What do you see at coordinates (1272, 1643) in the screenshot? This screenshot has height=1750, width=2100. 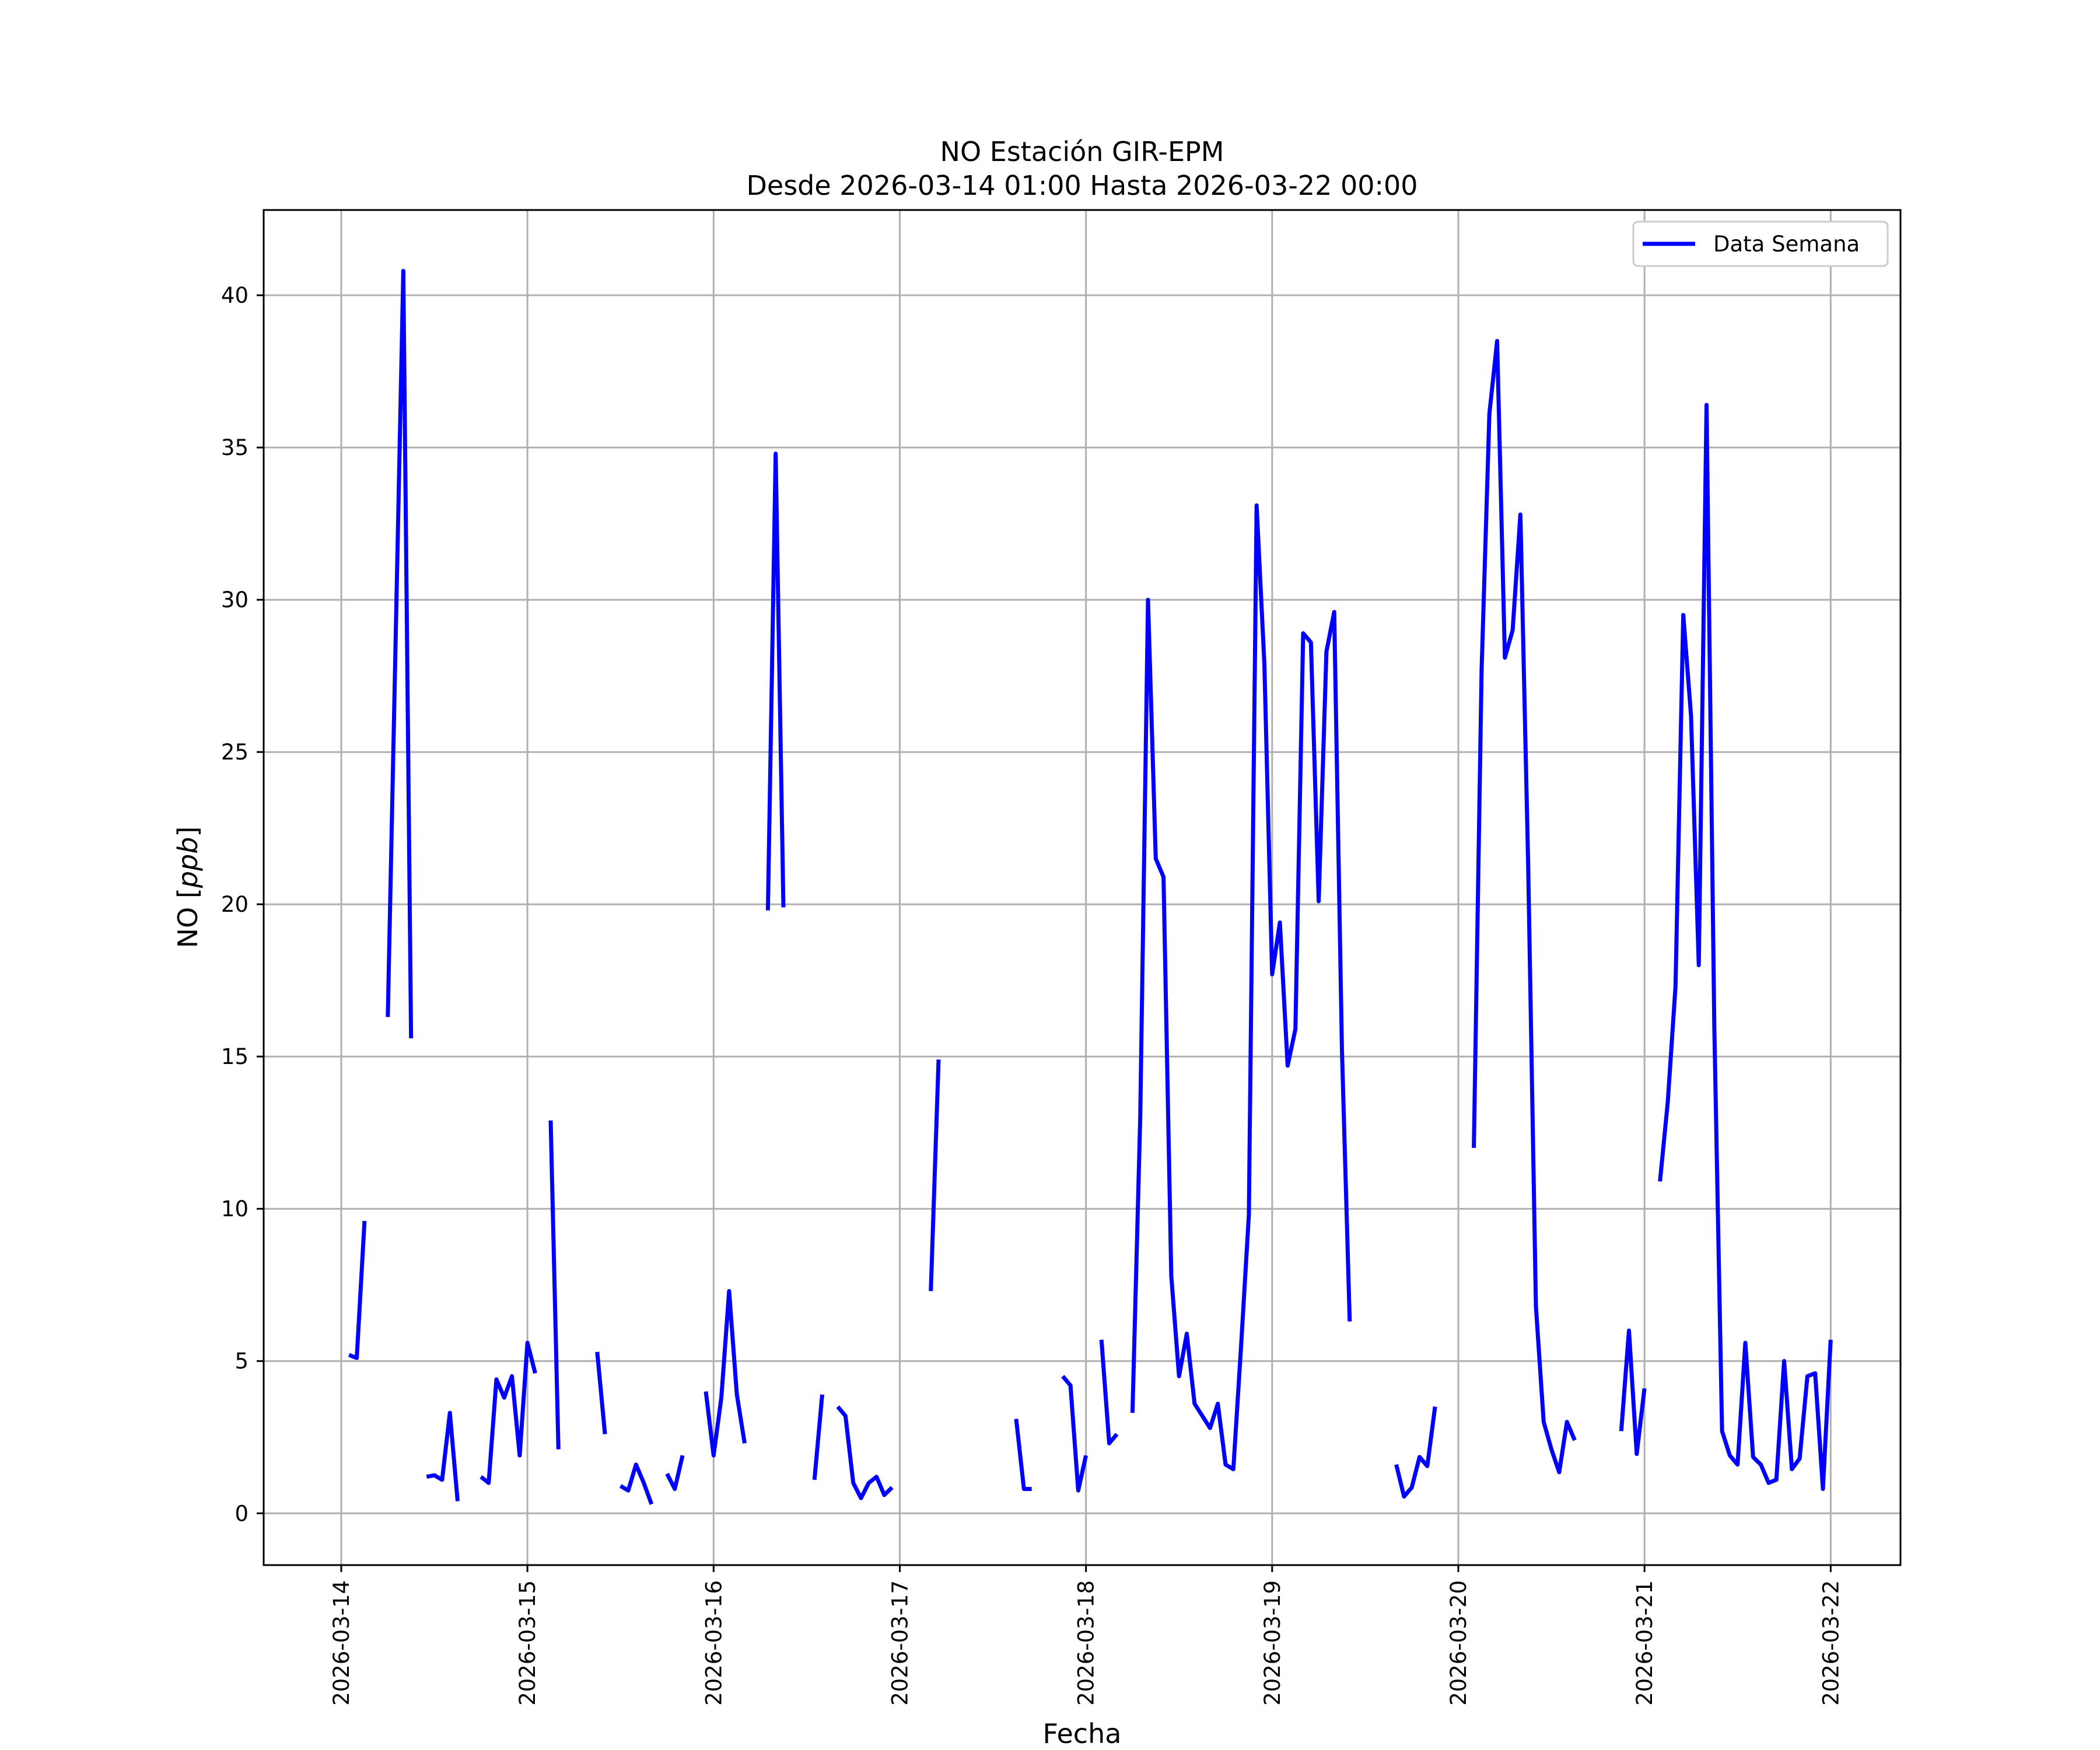 I see `x-tick-label: 2026-03-19` at bounding box center [1272, 1643].